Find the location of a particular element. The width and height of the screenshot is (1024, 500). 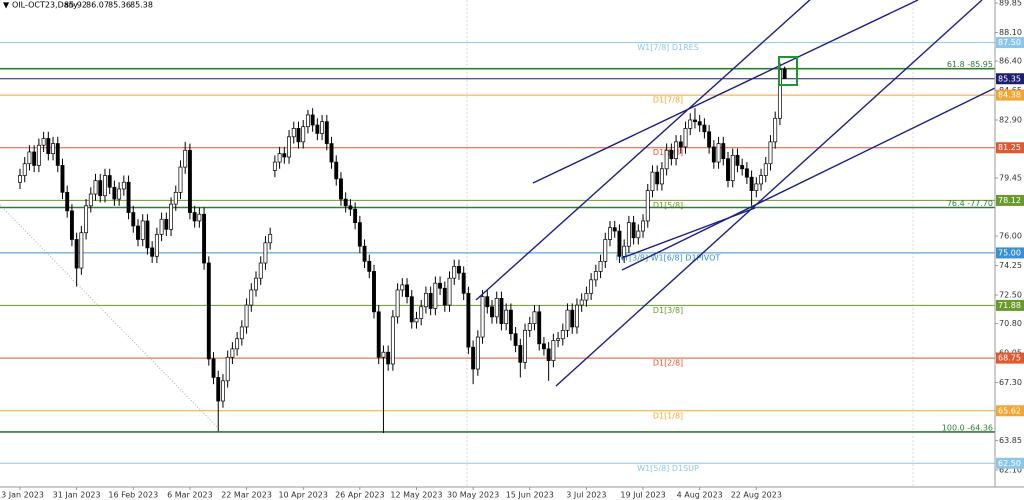

level-text: 76.4 -77.70 is located at coordinates (970, 203).